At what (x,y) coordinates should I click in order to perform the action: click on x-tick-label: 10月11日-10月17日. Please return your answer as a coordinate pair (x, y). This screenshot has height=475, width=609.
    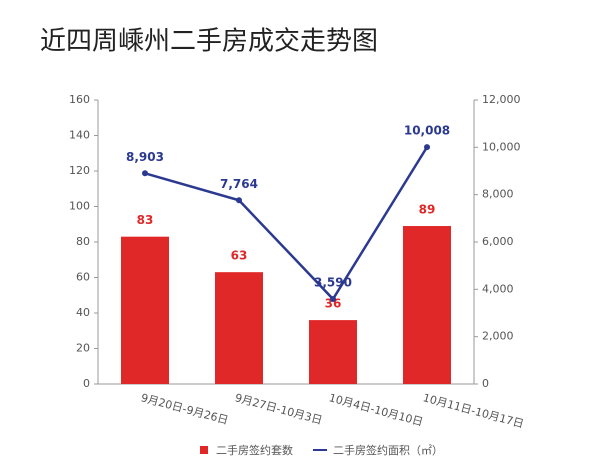
    Looking at the image, I should click on (473, 410).